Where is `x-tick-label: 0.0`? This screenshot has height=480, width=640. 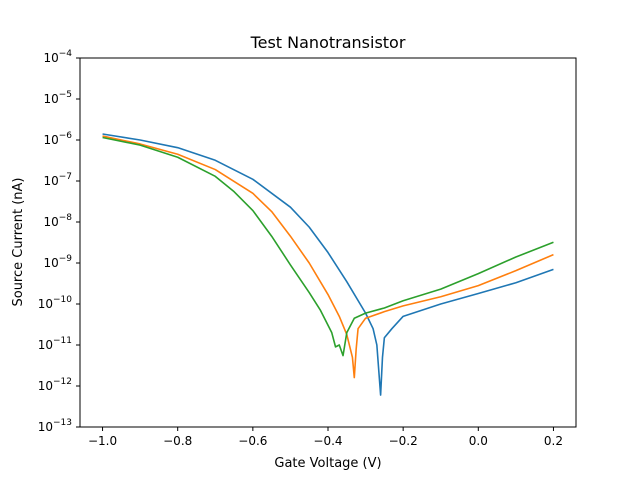
x-tick-label: 0.0 is located at coordinates (478, 441).